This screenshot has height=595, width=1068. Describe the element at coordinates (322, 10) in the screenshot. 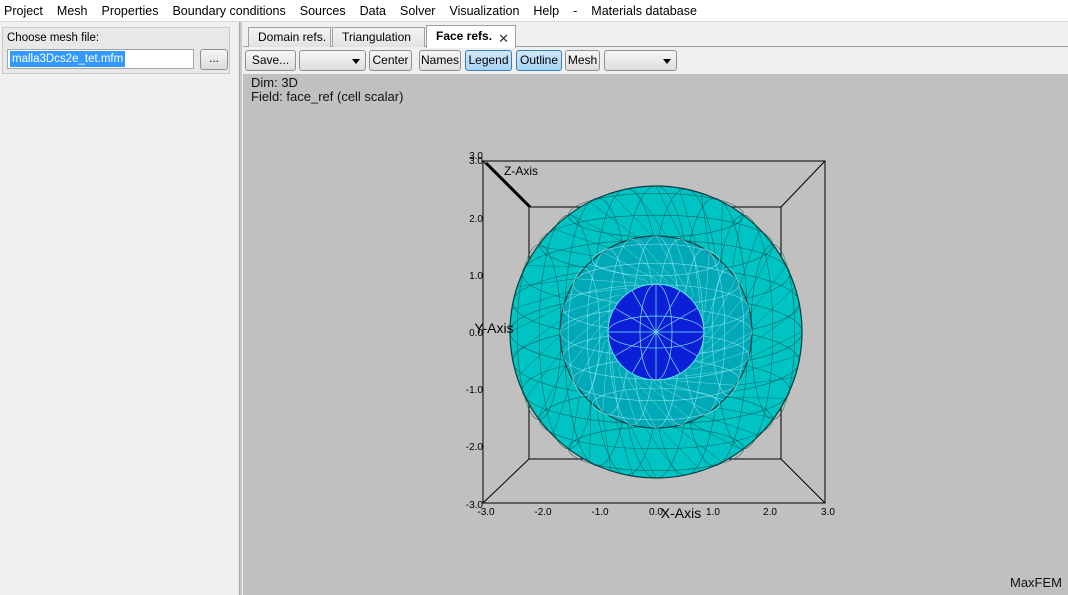

I see `menu-item-sources: Sources` at that location.